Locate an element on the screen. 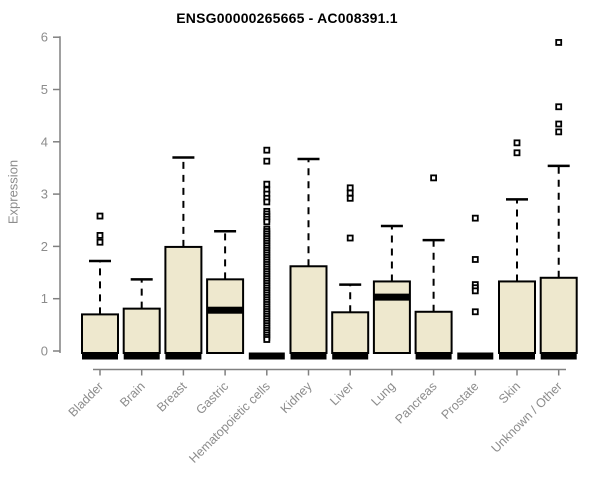 Image resolution: width=600 pixels, height=500 pixels. x-tick-label: Brain is located at coordinates (132, 394).